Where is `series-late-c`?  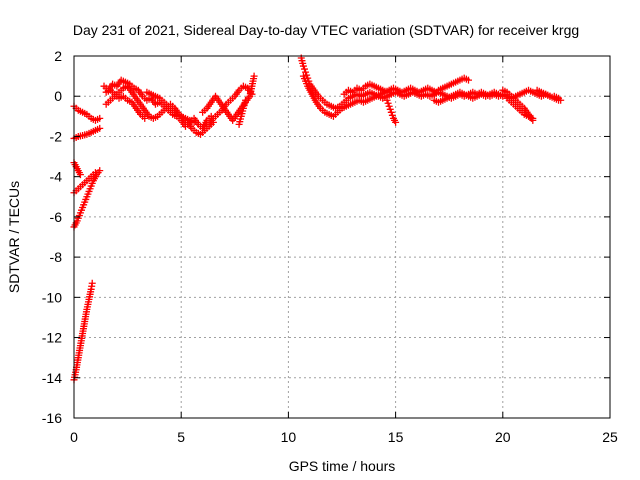
series-late-c is located at coordinates (549, 95).